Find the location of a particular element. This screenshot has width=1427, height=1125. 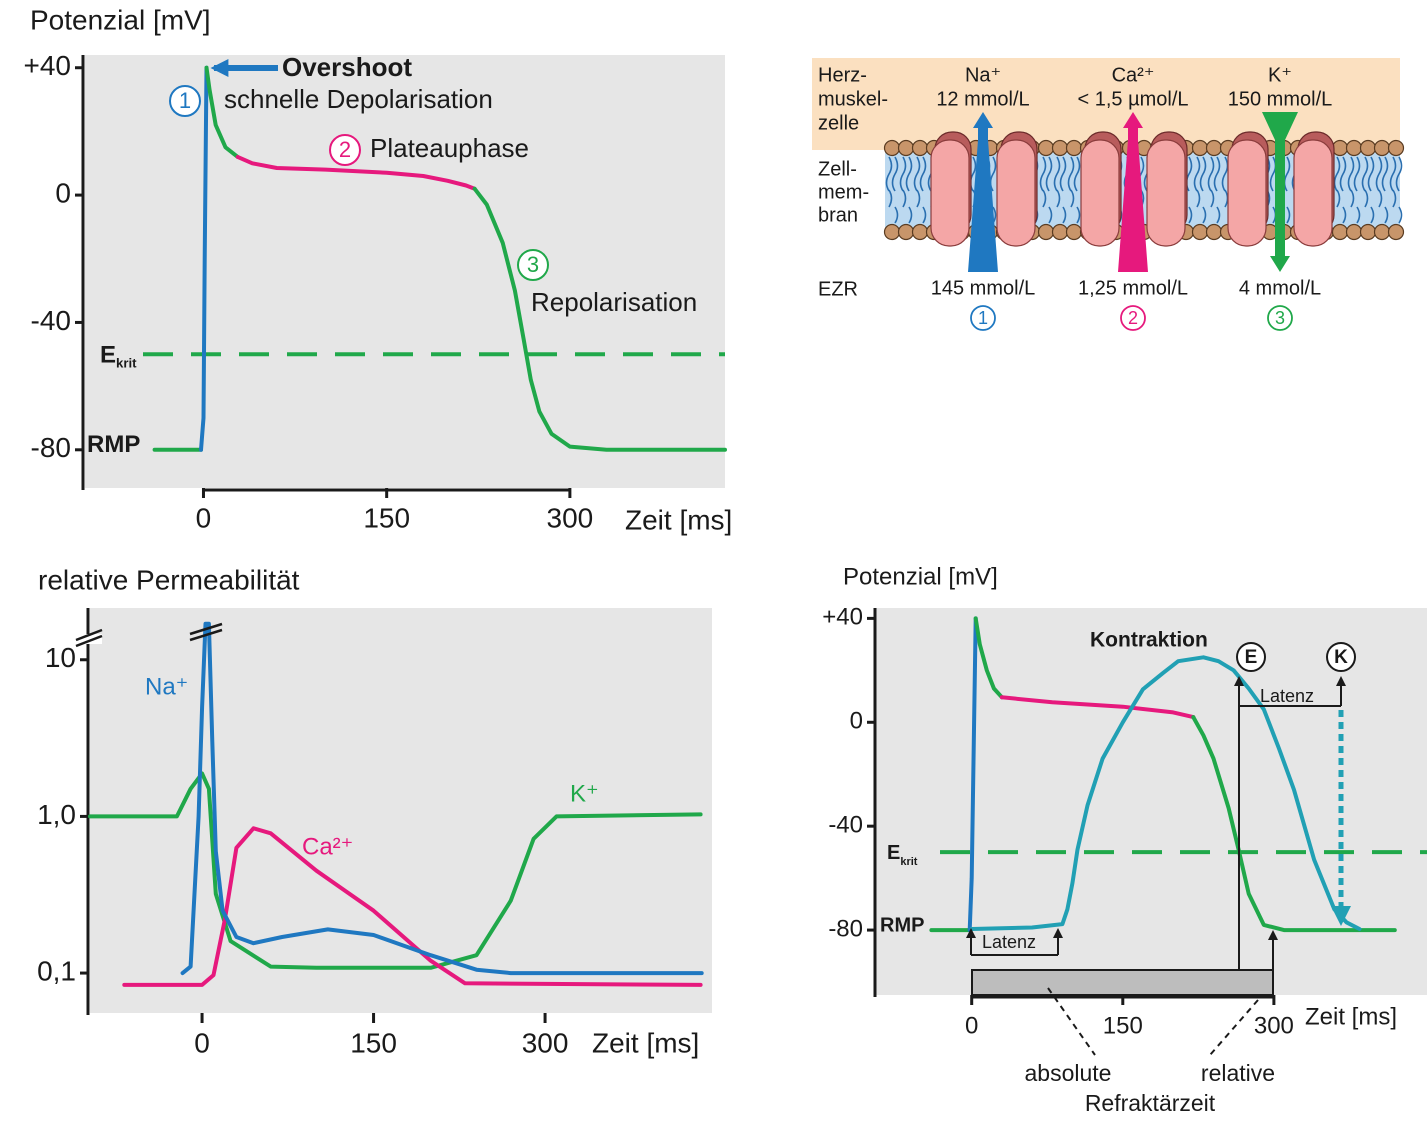

compartment-label: Herz- is located at coordinates (842, 75).